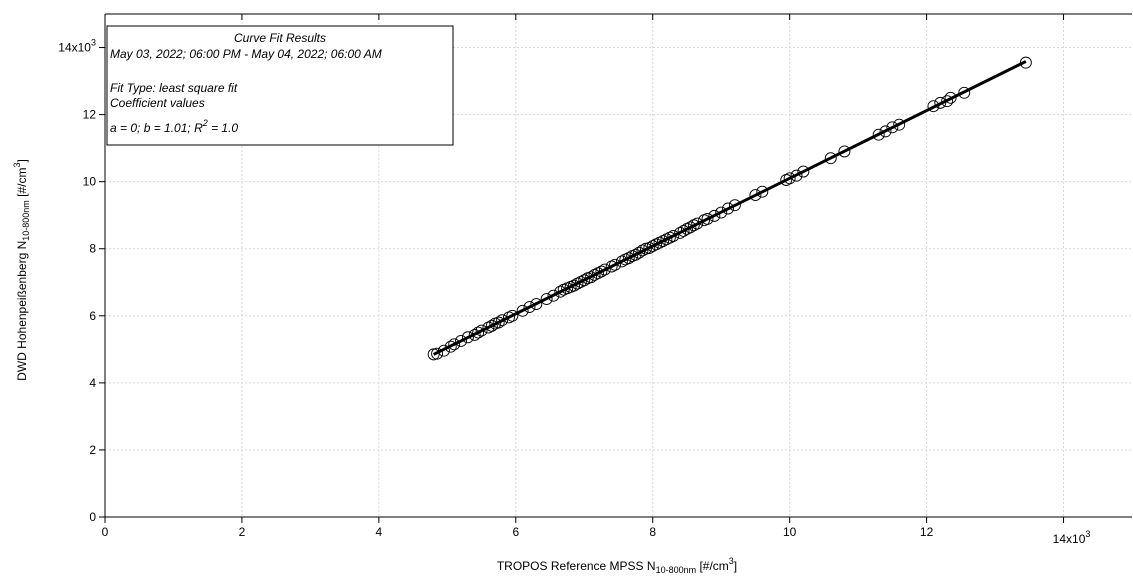  Describe the element at coordinates (92, 249) in the screenshot. I see `y-tick-label: 8` at that location.